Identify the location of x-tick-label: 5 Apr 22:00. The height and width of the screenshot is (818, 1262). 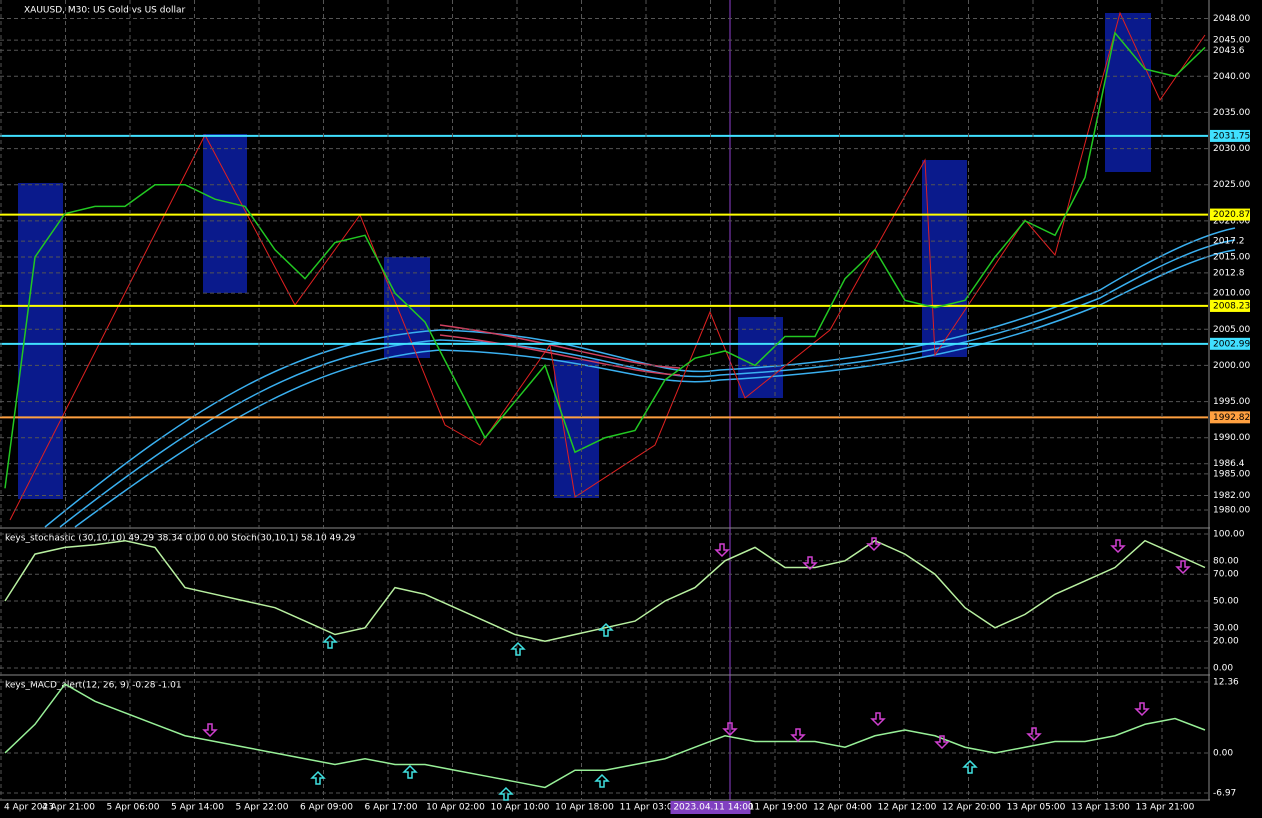
(262, 808).